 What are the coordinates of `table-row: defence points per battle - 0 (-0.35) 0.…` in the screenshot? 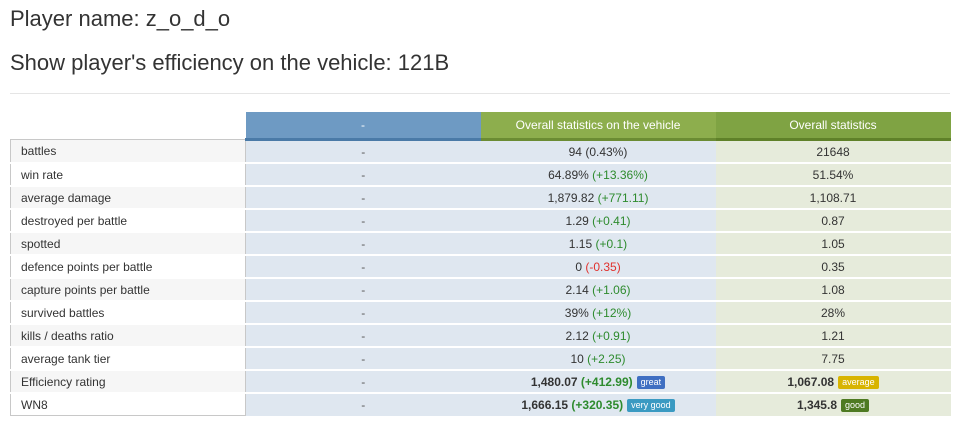 It's located at (480, 266).